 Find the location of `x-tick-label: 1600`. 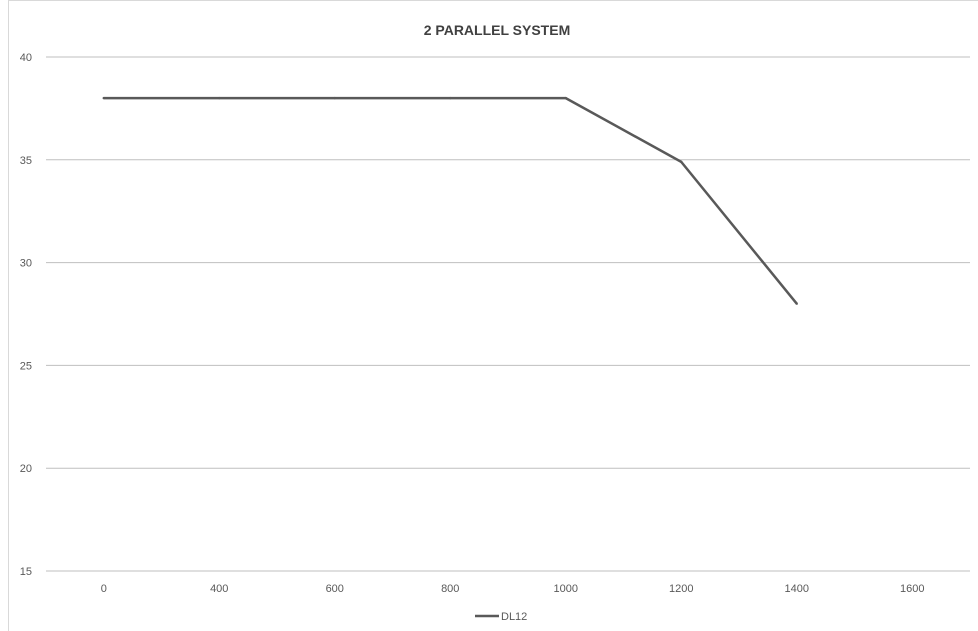

x-tick-label: 1600 is located at coordinates (912, 589).